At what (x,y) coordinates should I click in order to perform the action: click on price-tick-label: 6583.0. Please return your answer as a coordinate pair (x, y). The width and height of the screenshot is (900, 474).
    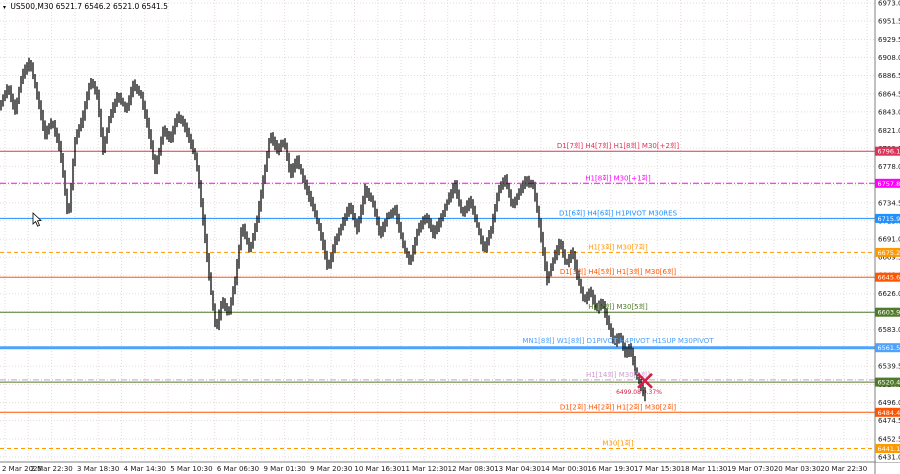
    Looking at the image, I should click on (889, 330).